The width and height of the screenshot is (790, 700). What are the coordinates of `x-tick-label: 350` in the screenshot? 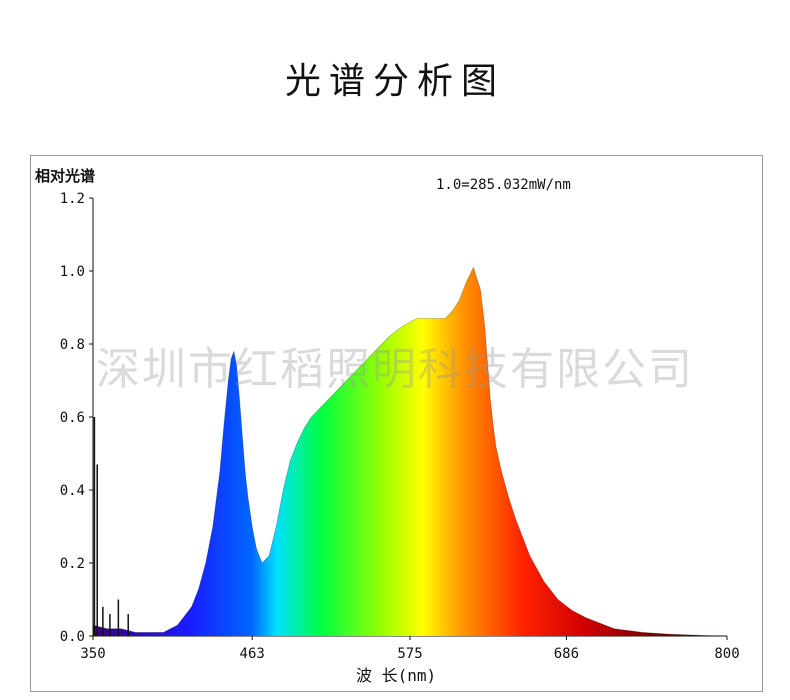 It's located at (92, 654).